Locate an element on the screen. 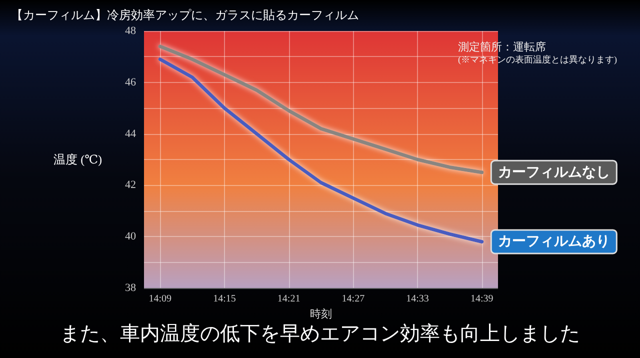  y-tick-label: 48 is located at coordinates (130, 31).